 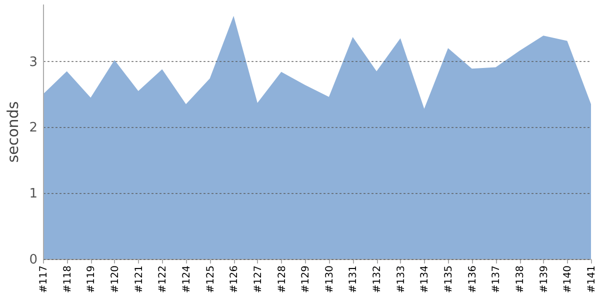 What do you see at coordinates (68, 279) in the screenshot?
I see `x-tick-label: #118` at bounding box center [68, 279].